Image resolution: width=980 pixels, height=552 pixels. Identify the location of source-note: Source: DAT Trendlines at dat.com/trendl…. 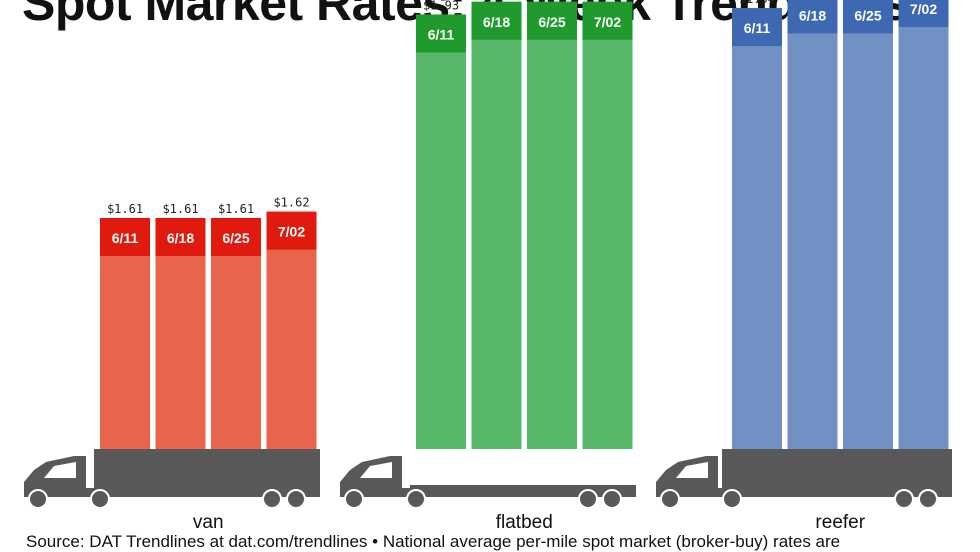
(433, 541).